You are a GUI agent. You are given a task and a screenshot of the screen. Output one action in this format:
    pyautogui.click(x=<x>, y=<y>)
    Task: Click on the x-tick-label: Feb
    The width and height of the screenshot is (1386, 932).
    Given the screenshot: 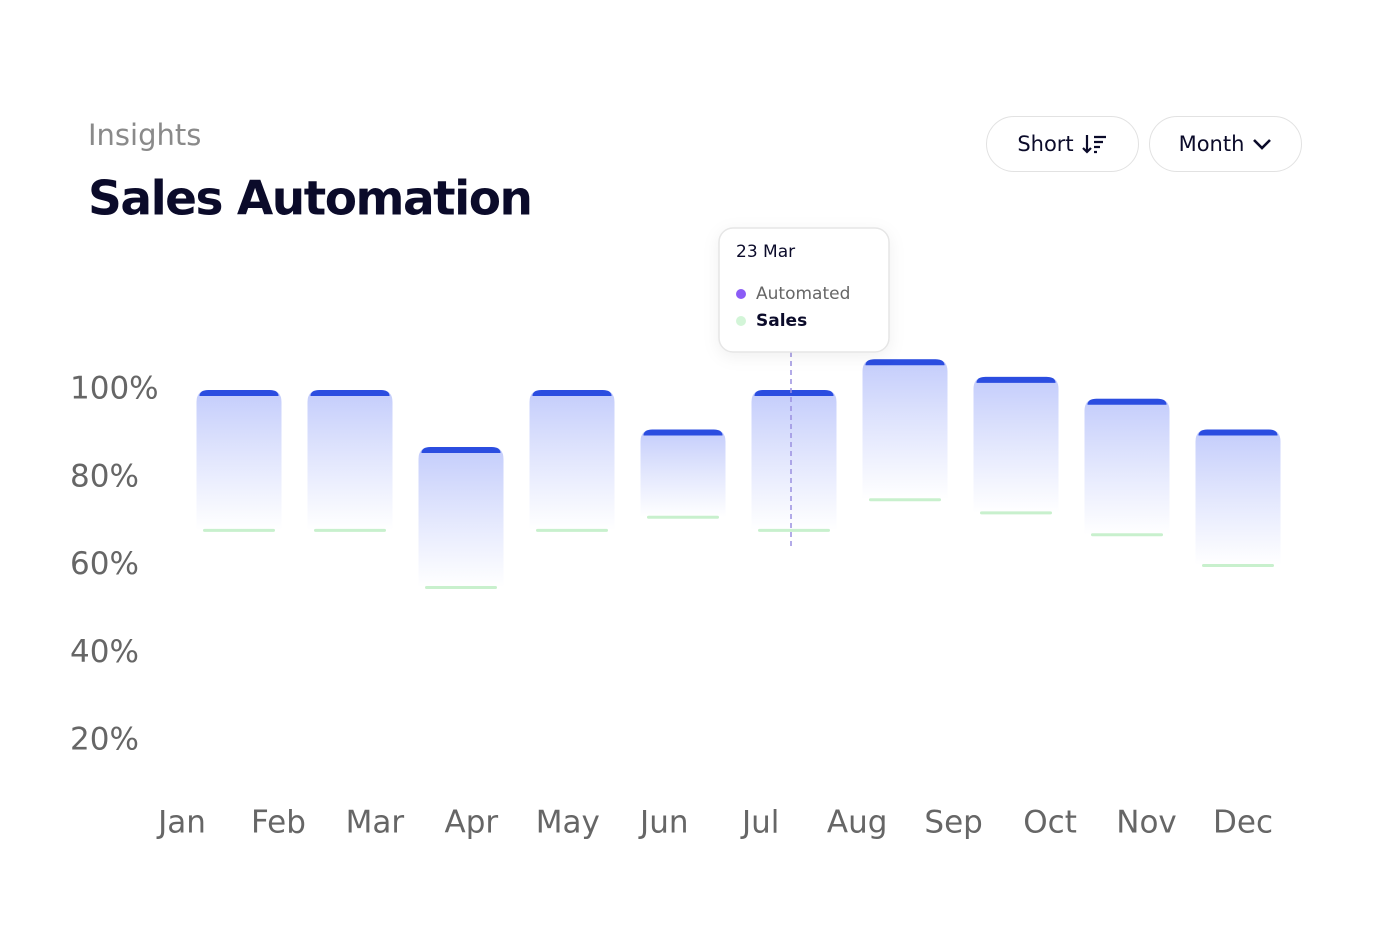 What is the action you would take?
    pyautogui.click(x=278, y=823)
    